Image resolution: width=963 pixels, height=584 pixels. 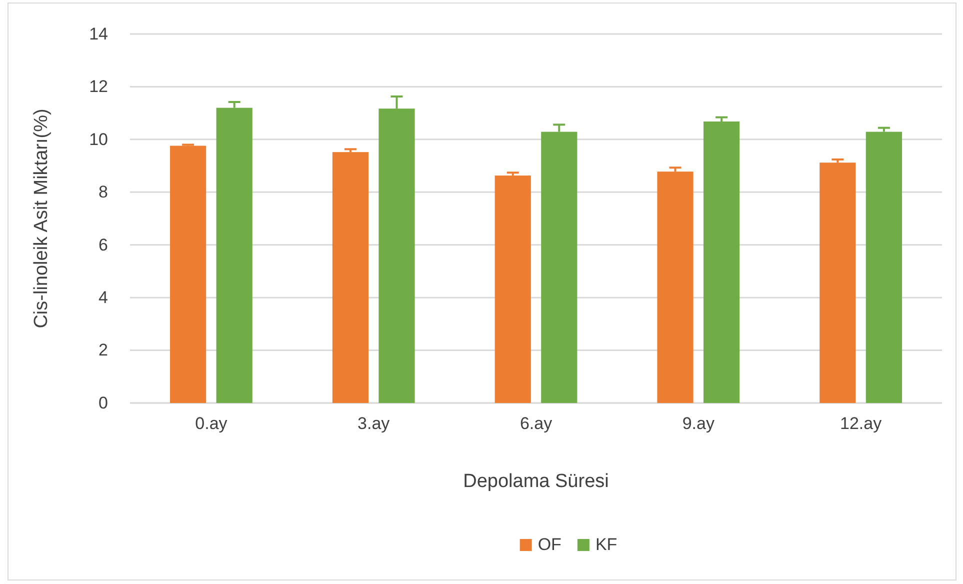 I want to click on y-tick-label: 0, so click(x=103, y=402).